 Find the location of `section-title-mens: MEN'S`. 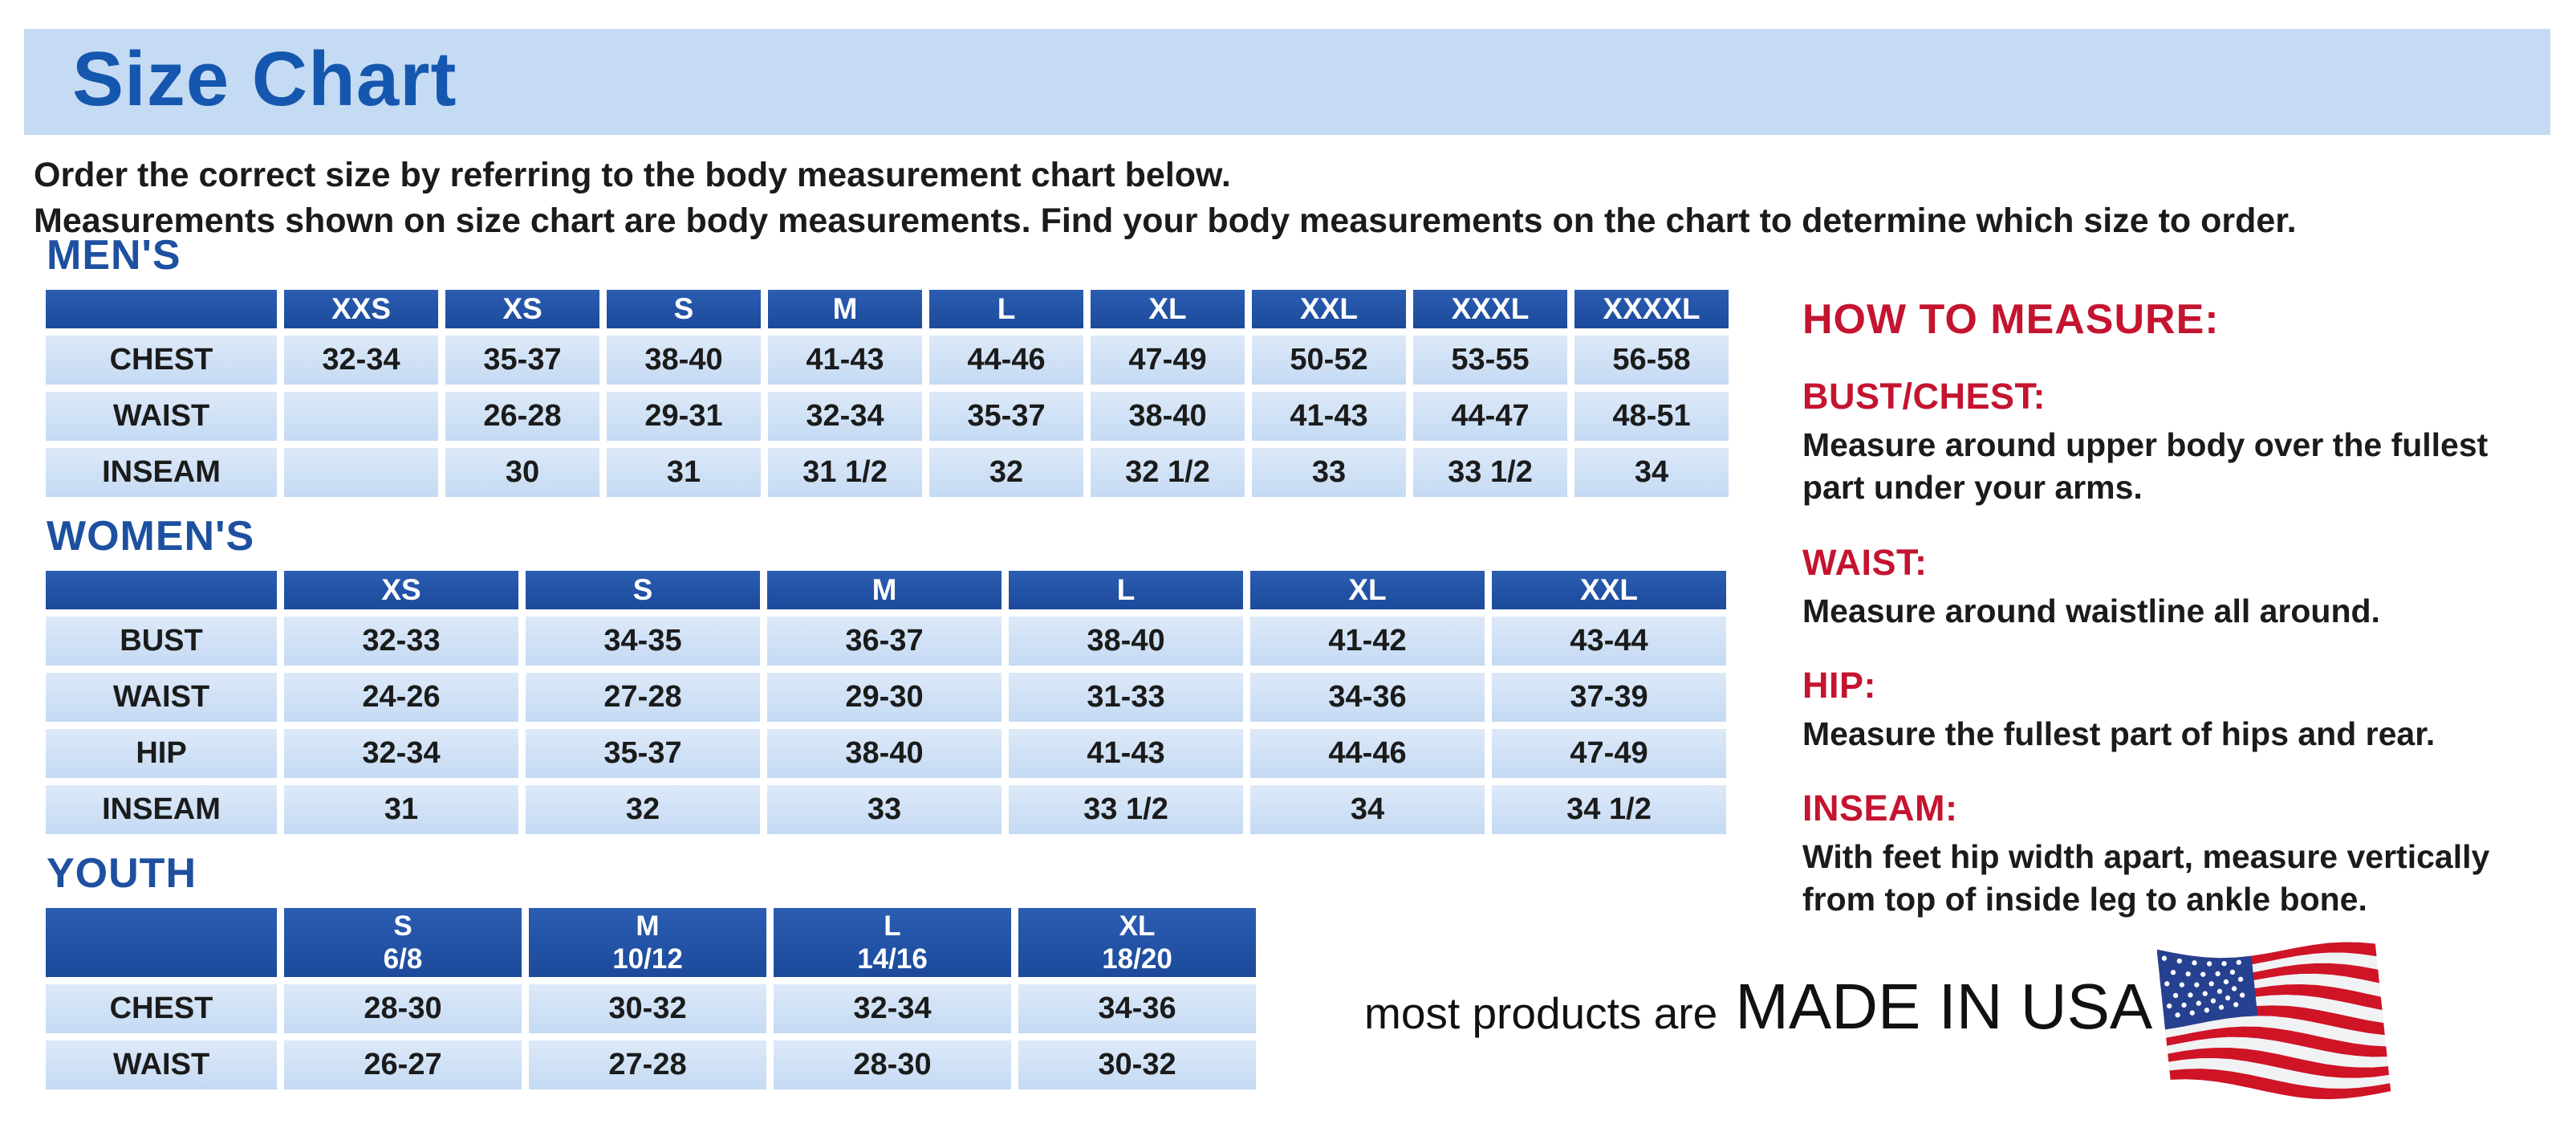

section-title-mens: MEN'S is located at coordinates (114, 255).